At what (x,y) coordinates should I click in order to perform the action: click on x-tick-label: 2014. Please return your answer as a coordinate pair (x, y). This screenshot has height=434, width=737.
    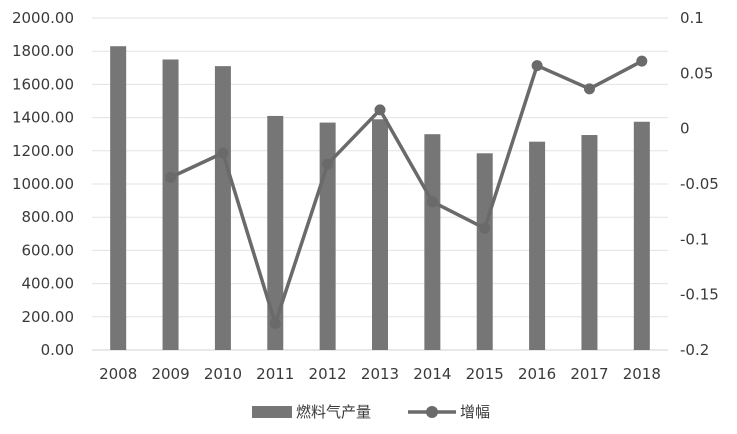
    Looking at the image, I should click on (432, 374).